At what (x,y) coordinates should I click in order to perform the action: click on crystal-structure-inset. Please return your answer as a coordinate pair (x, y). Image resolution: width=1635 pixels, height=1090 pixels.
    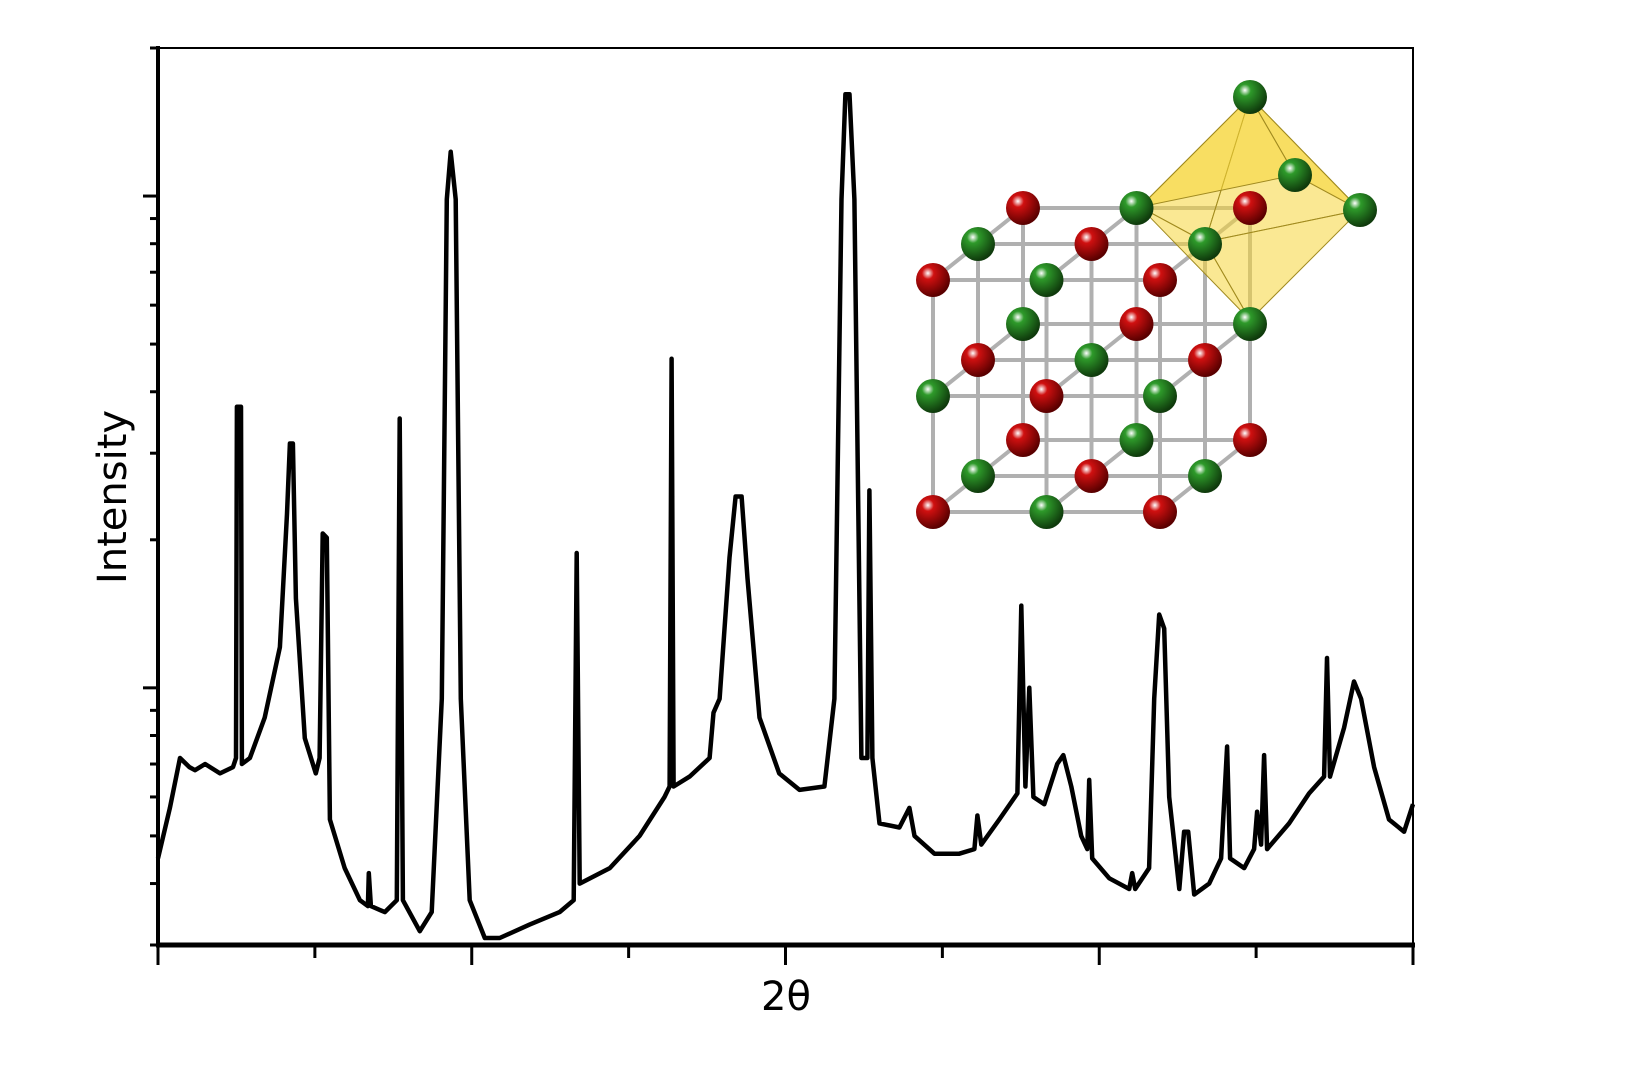
    Looking at the image, I should click on (1146, 304).